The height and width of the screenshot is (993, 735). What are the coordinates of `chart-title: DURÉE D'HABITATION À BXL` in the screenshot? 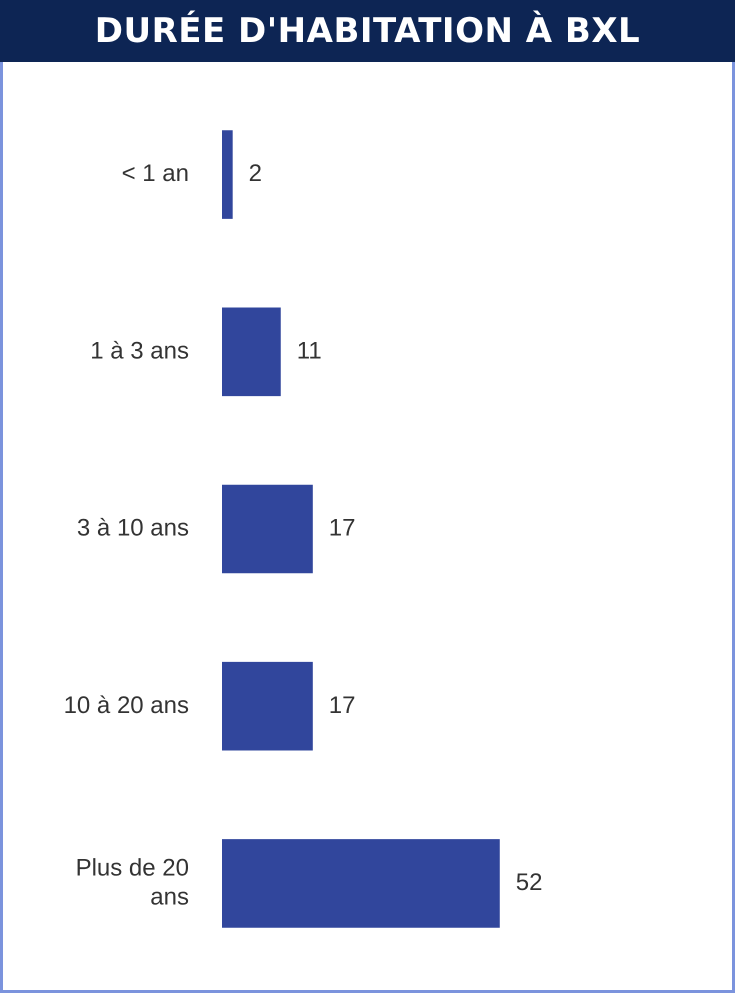 It's located at (367, 31).